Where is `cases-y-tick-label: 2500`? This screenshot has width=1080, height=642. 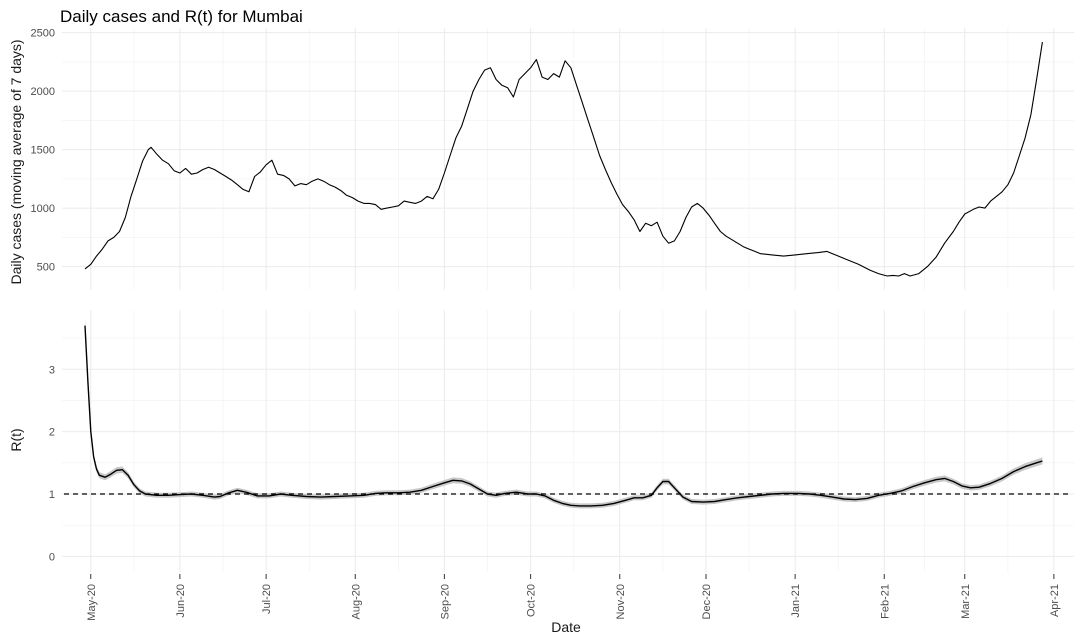 cases-y-tick-label: 2500 is located at coordinates (43, 34).